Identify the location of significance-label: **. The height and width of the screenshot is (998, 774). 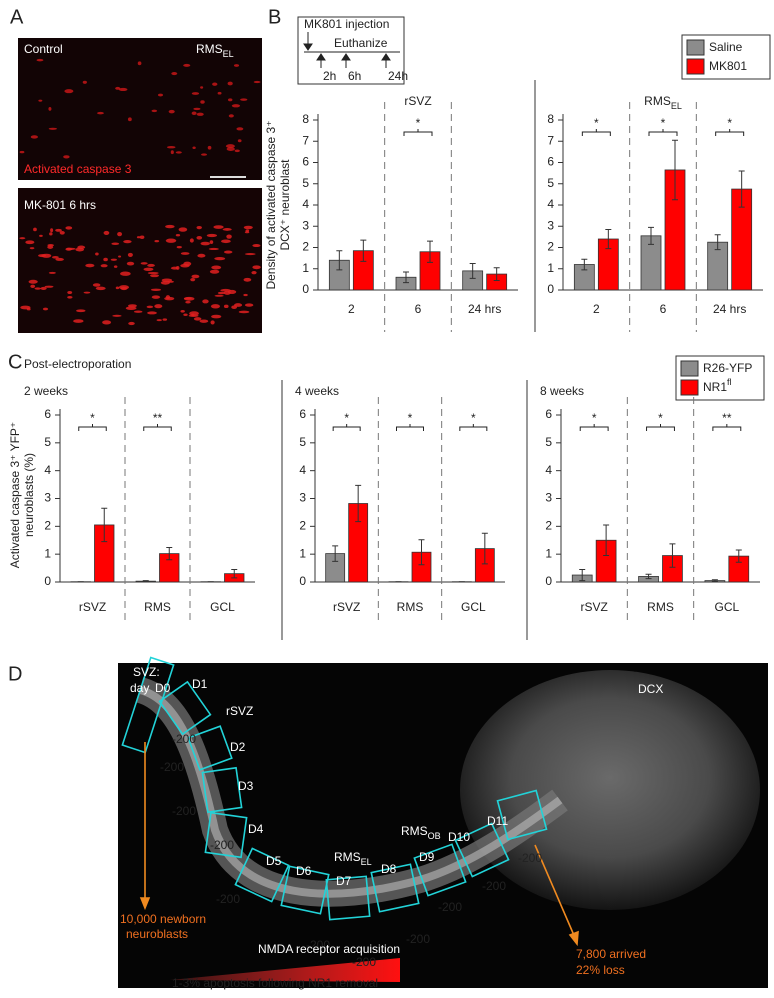
(727, 418).